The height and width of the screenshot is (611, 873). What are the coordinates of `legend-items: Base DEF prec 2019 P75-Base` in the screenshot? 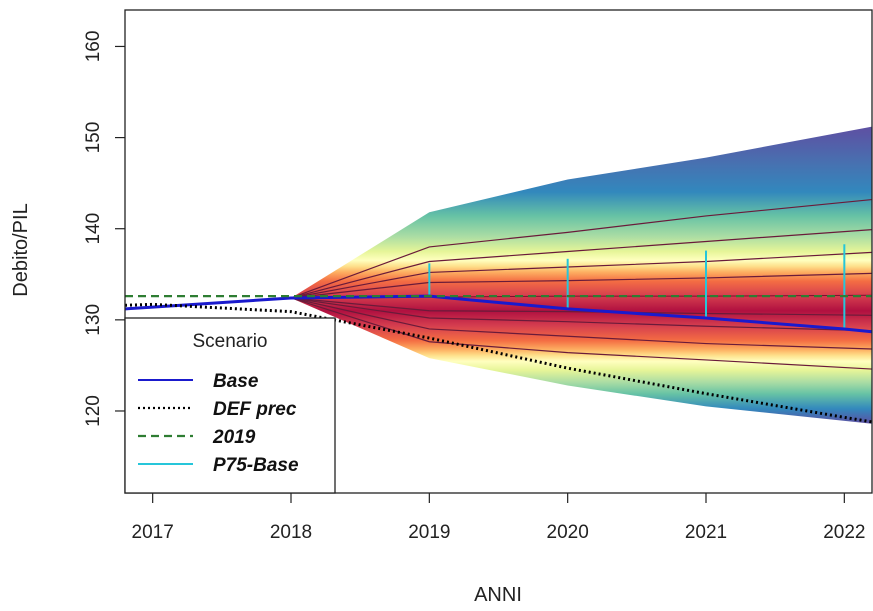 It's located at (218, 423).